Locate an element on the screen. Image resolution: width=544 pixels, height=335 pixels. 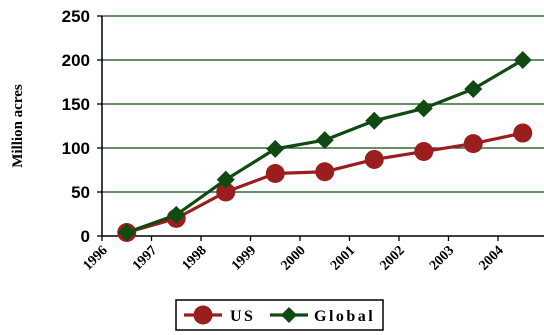
point-us-2002 is located at coordinates (424, 152).